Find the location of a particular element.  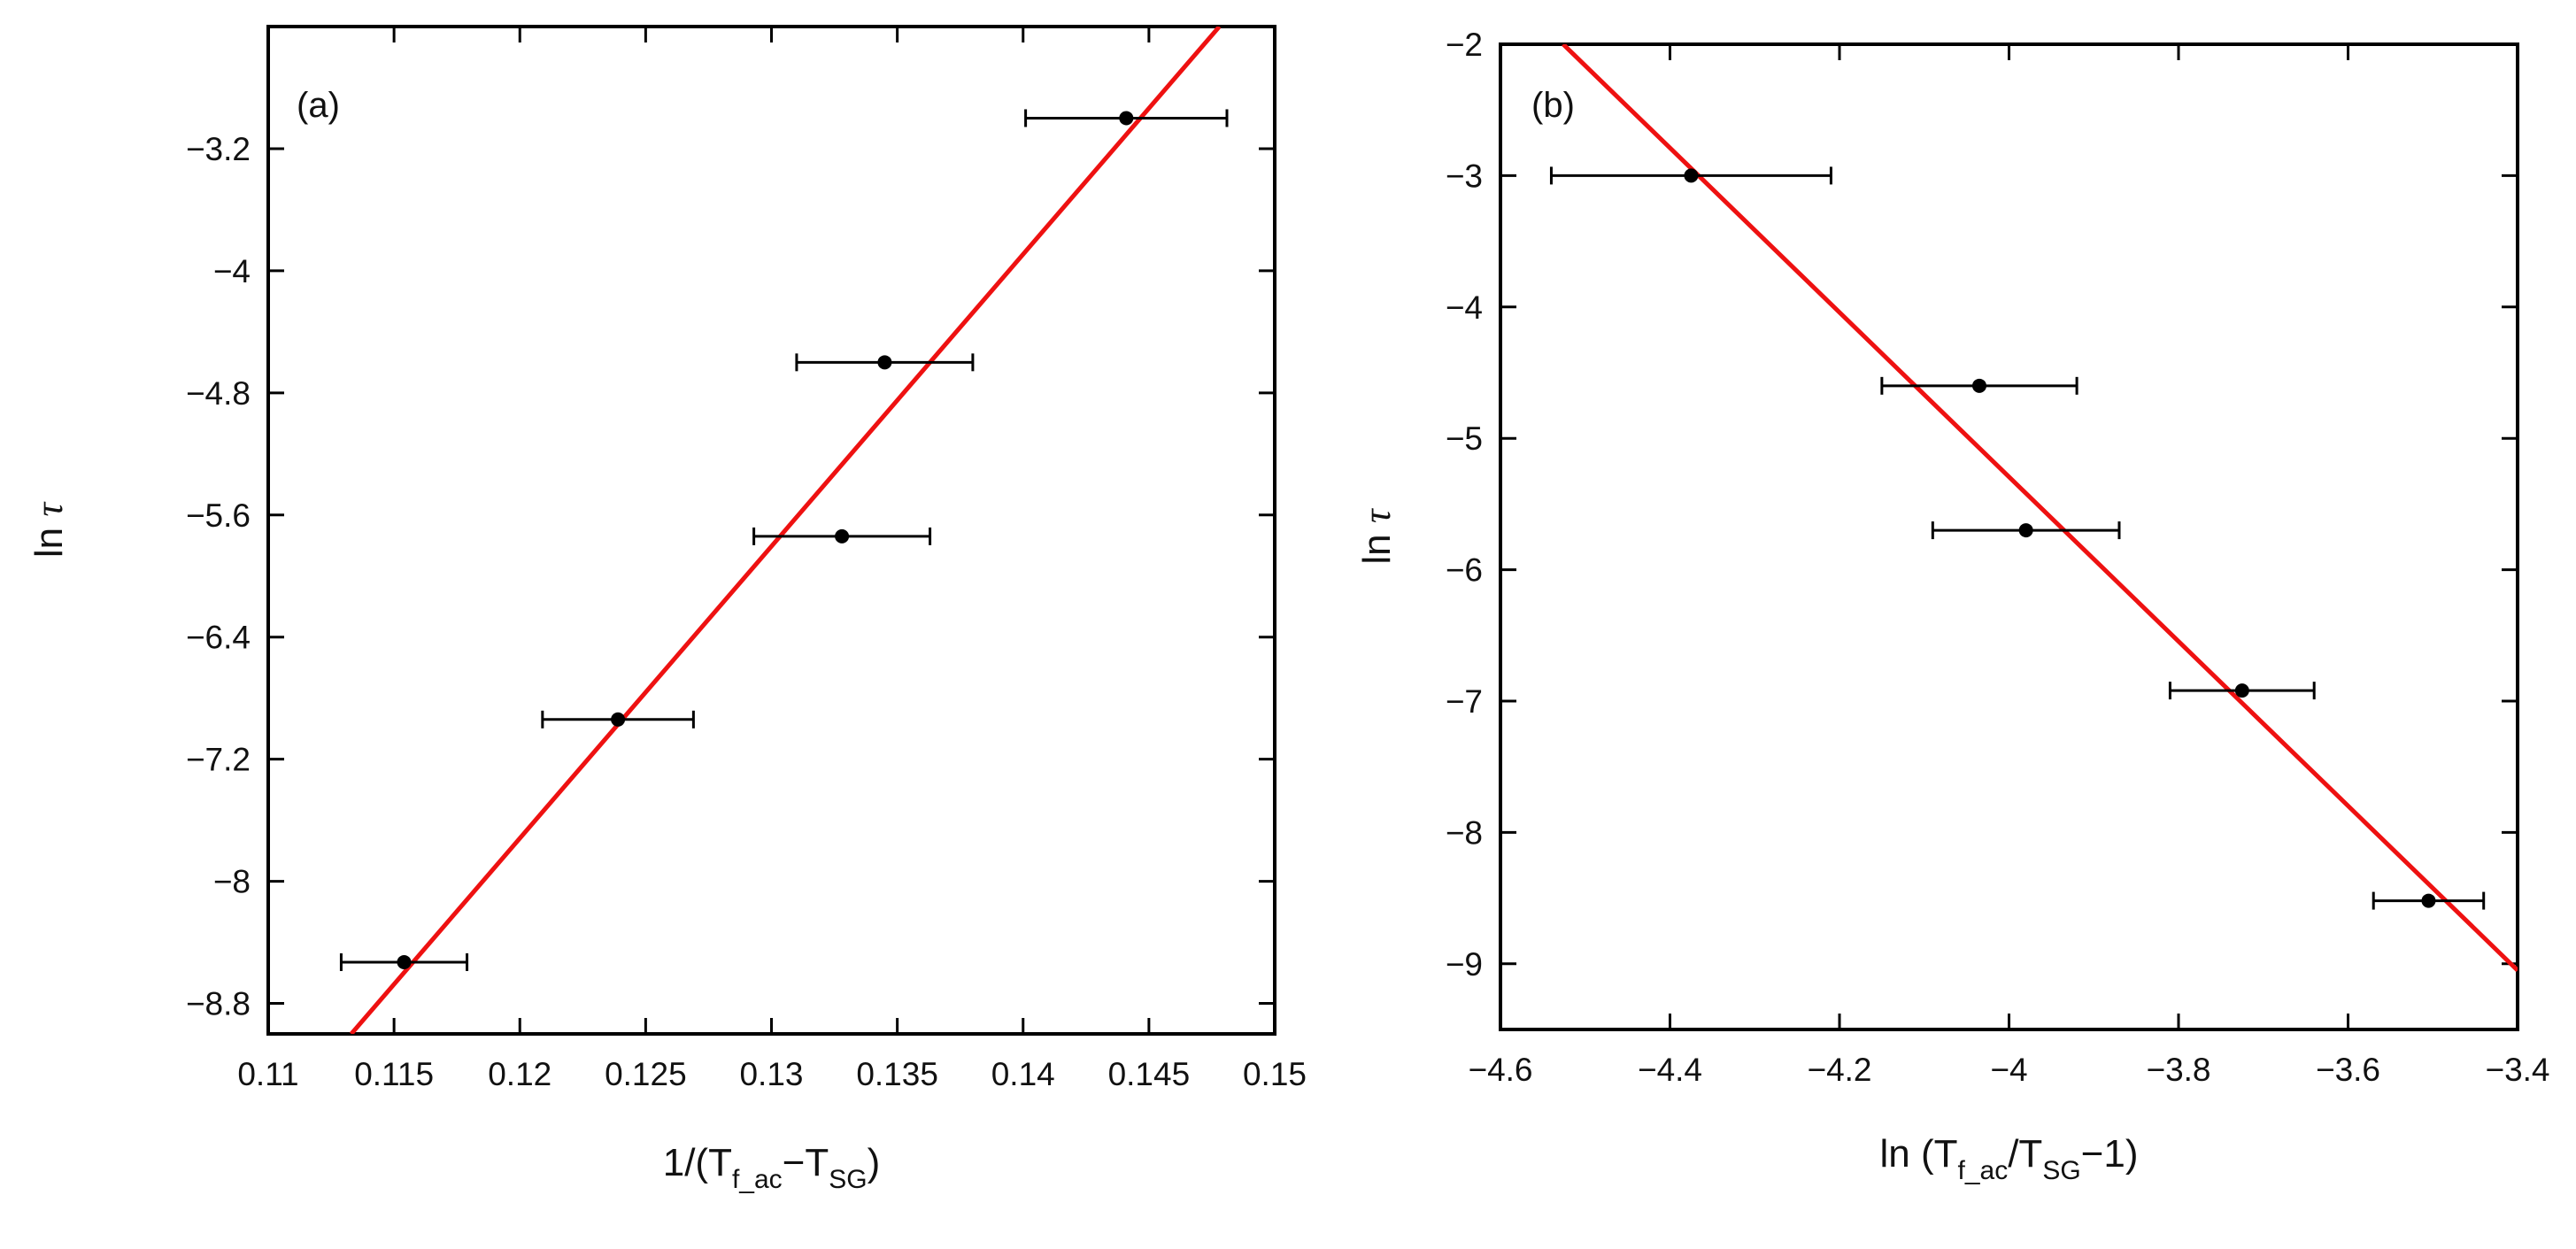

panel-b-x-axis-label: ln (Tf_ac/TSG−1) is located at coordinates (2008, 1158).